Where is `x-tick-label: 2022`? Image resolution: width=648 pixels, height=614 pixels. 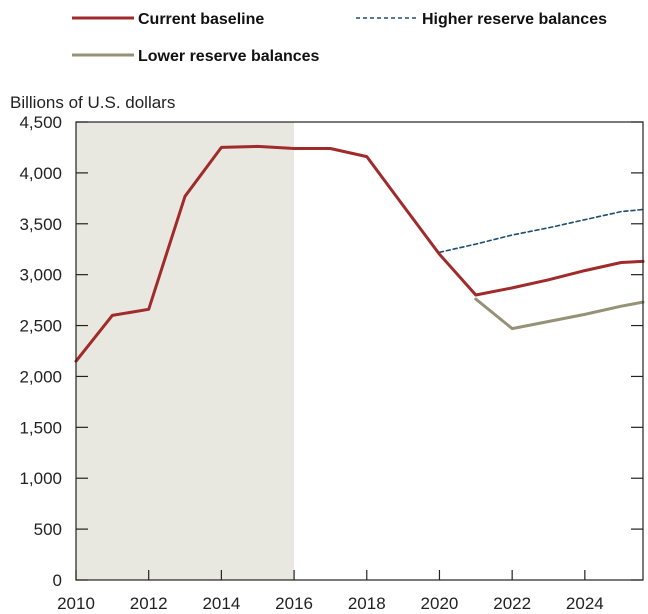
x-tick-label: 2022 is located at coordinates (512, 603).